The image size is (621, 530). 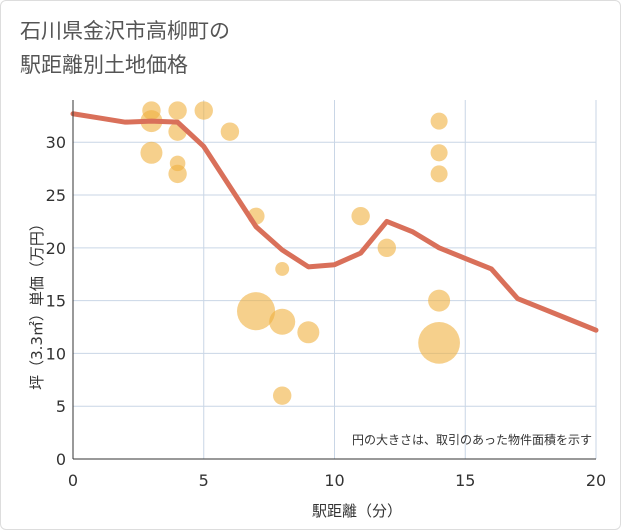 I want to click on chart-title-line2: 駅距離別土地価格, so click(x=104, y=65).